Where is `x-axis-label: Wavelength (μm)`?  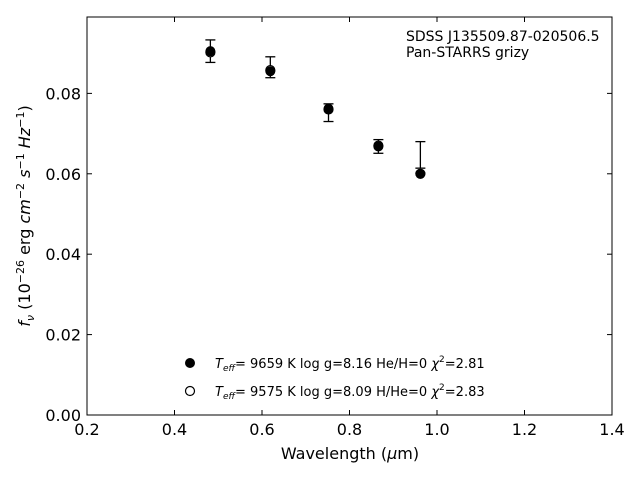 x-axis-label: Wavelength (μm) is located at coordinates (350, 453).